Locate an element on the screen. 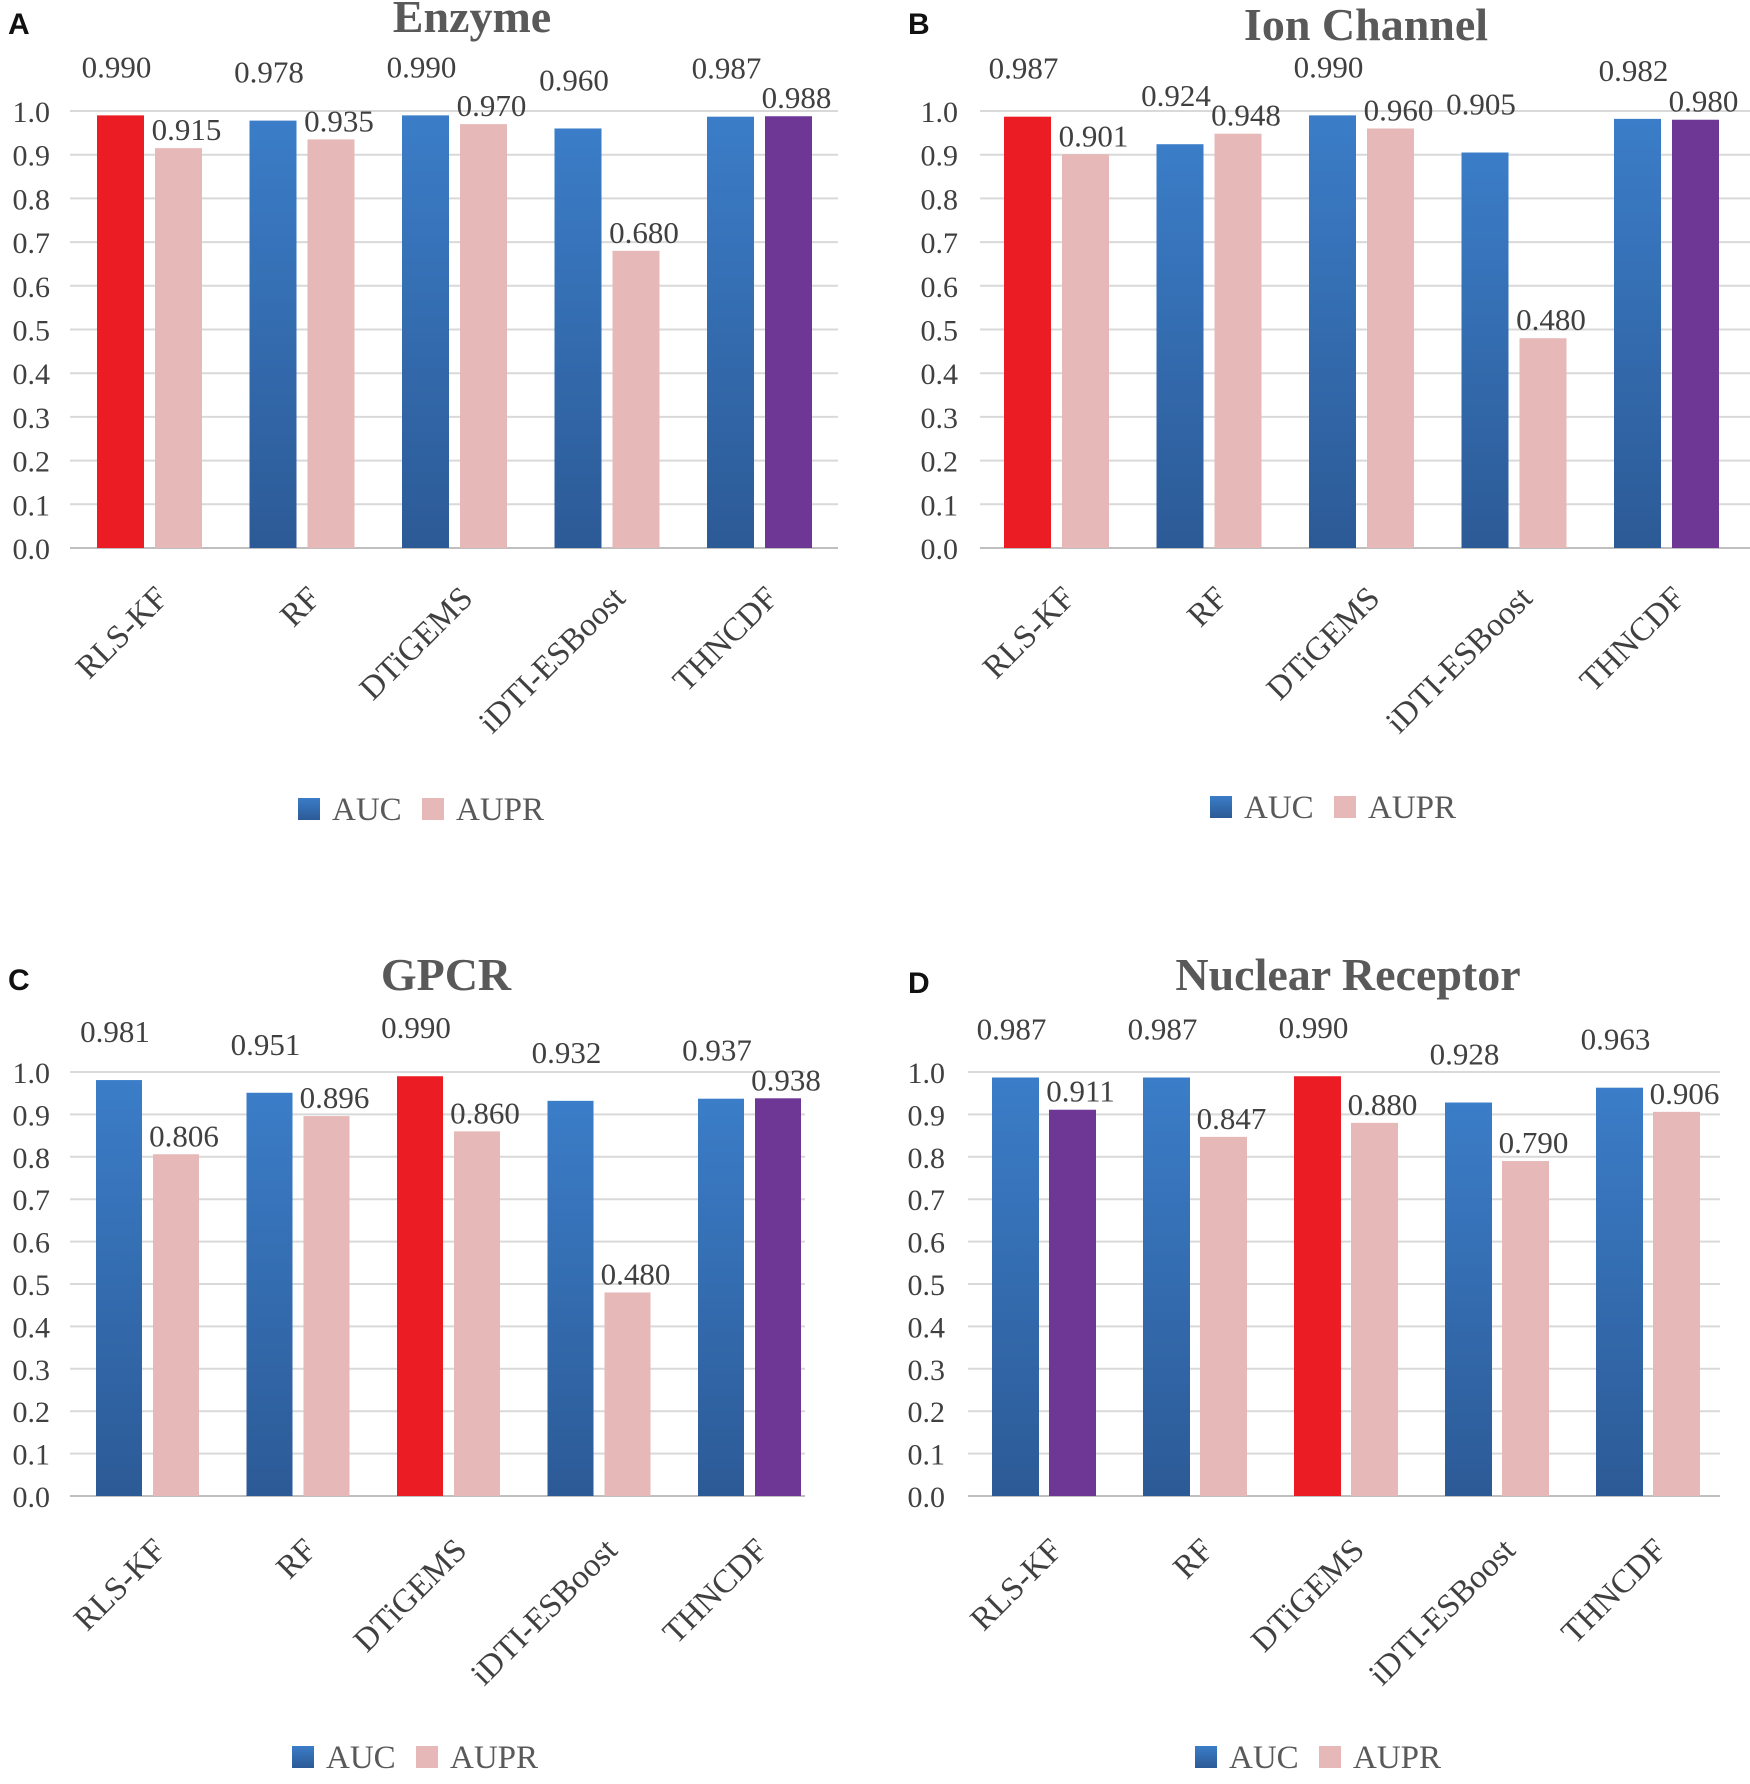  chart-title: Nuclear Receptor is located at coordinates (1347, 974).